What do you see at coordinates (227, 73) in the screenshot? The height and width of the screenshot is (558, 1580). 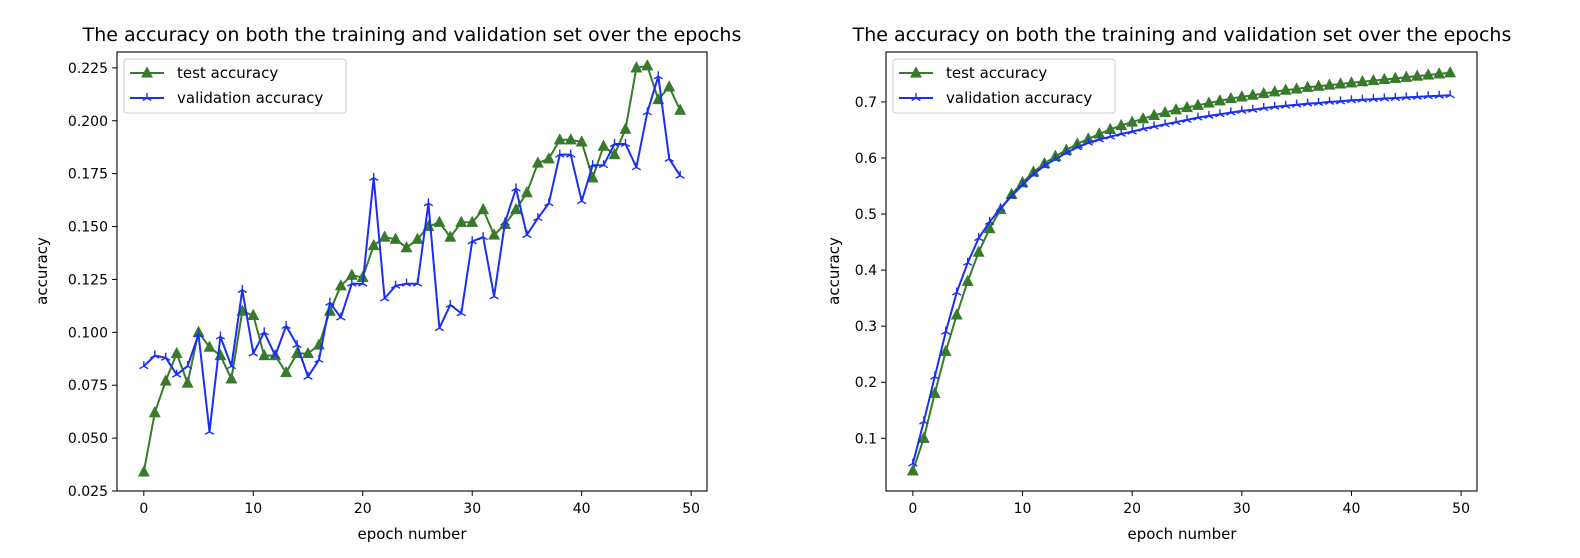 I see `legend-label-test-accuracy: test accuracy` at bounding box center [227, 73].